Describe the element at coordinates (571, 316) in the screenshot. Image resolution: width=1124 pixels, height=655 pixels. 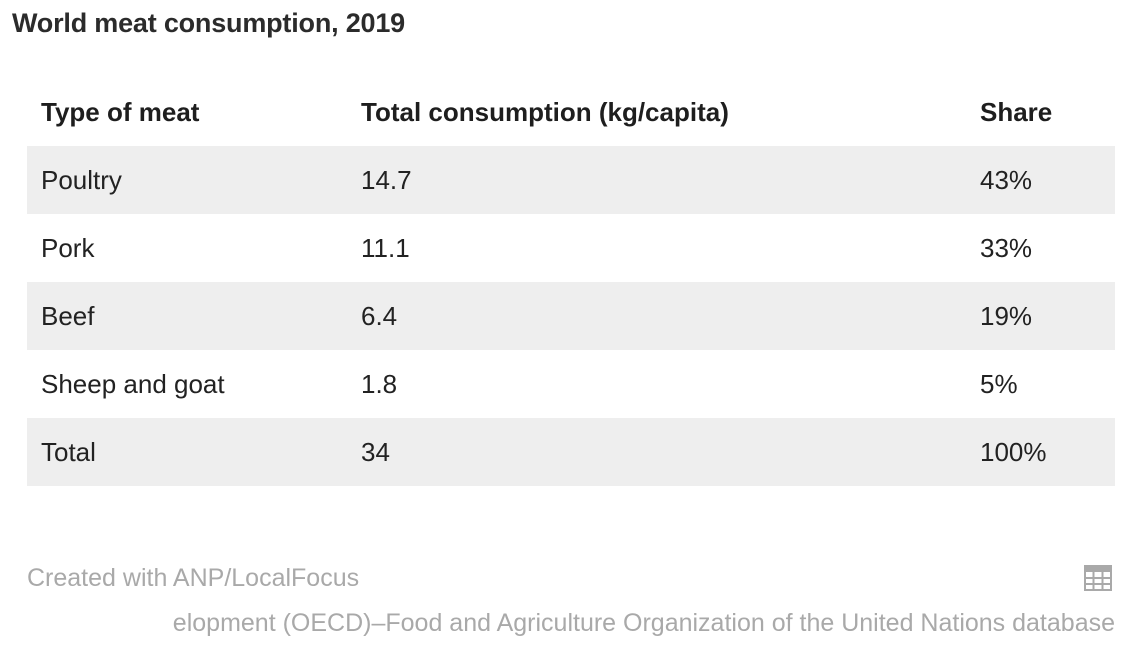
I see `table-row: Beef 6.4 19%` at that location.